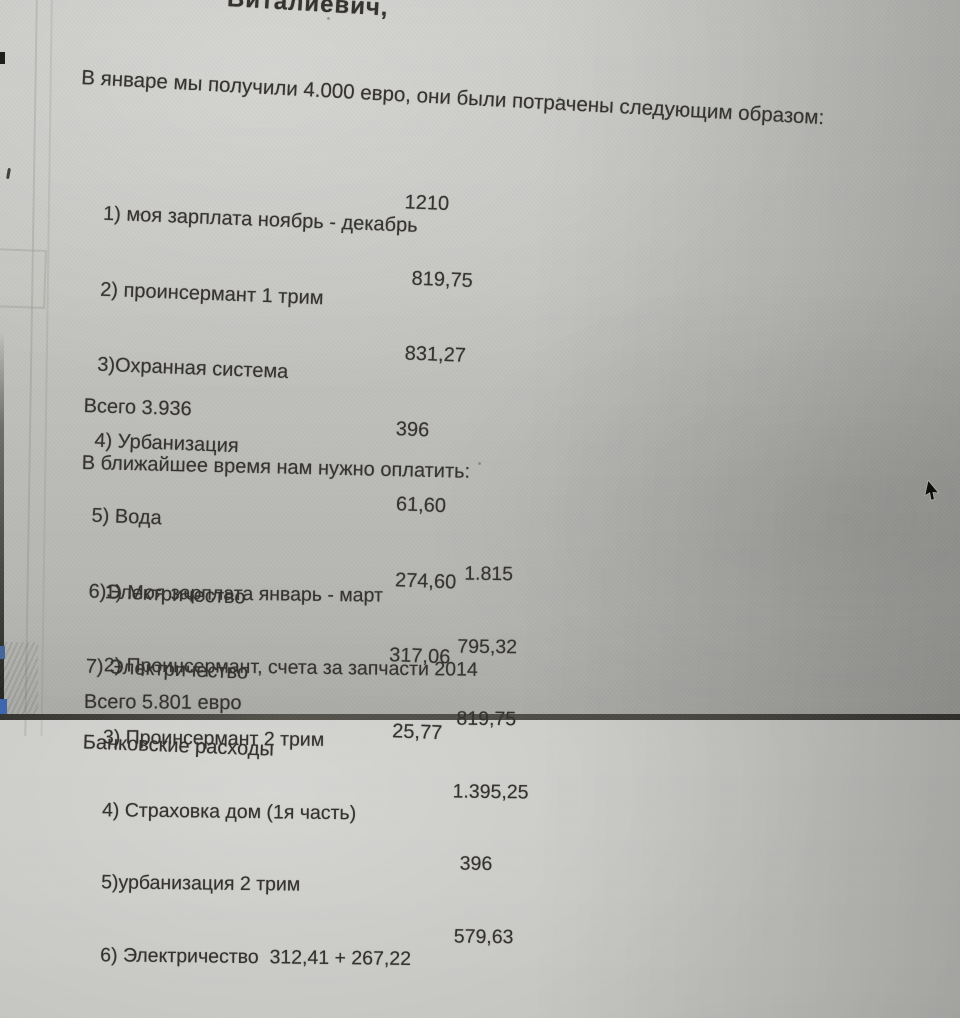 The image size is (960, 1018). Describe the element at coordinates (480, 717) in the screenshot. I see `screen-edge-bottom` at that location.